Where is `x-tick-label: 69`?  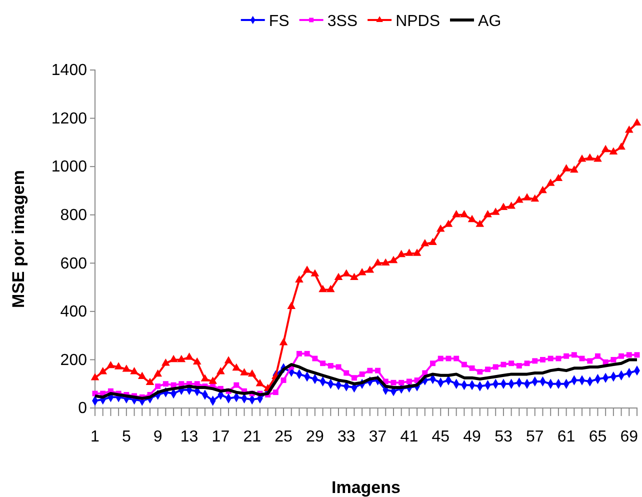
x-tick-label: 69 is located at coordinates (629, 437).